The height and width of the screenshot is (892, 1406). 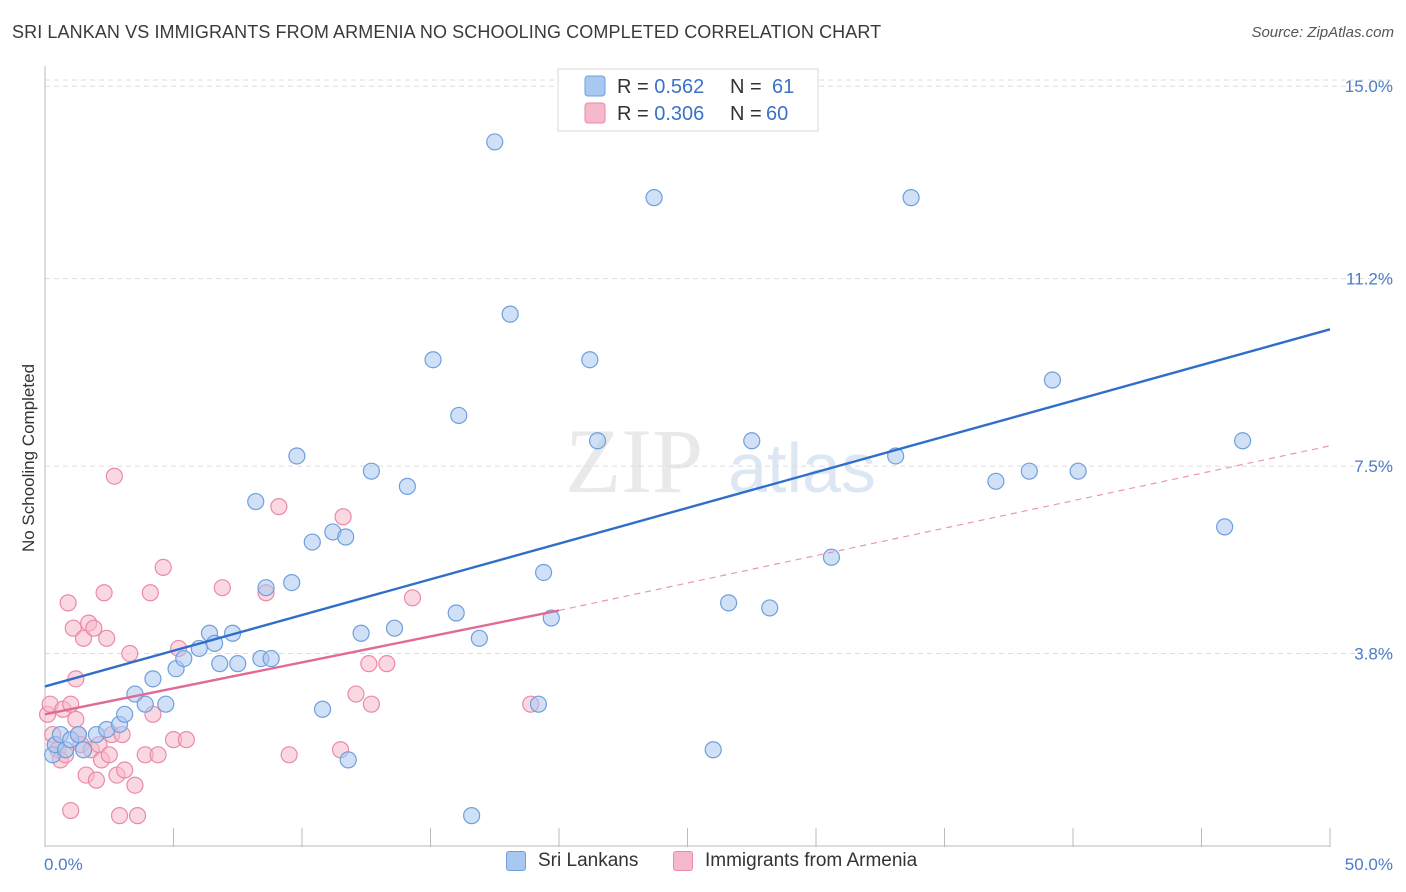 What do you see at coordinates (720, 461) in the screenshot?
I see `watermark: ZIP atlas` at bounding box center [720, 461].